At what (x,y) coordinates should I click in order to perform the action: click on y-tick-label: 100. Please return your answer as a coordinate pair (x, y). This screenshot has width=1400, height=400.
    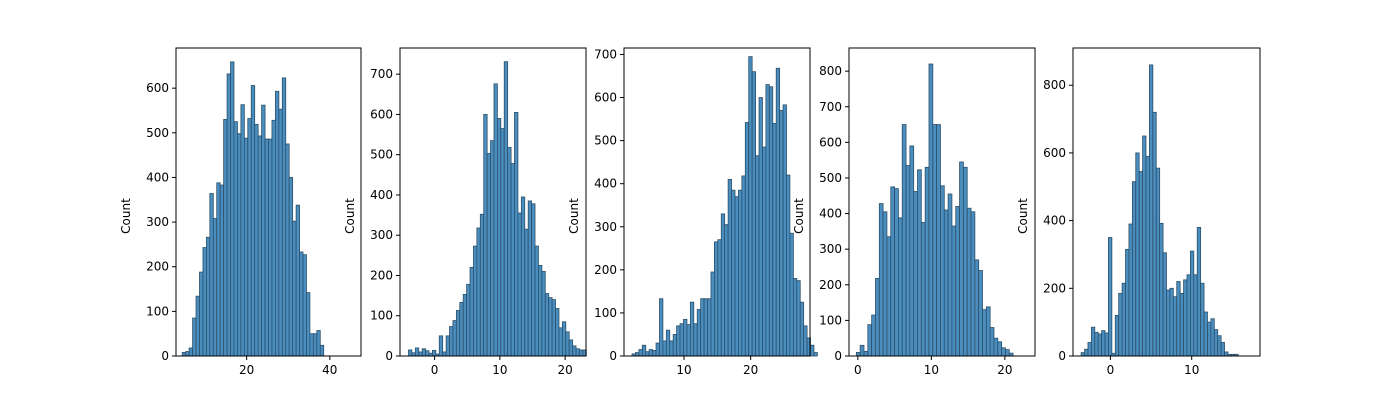
    Looking at the image, I should click on (830, 320).